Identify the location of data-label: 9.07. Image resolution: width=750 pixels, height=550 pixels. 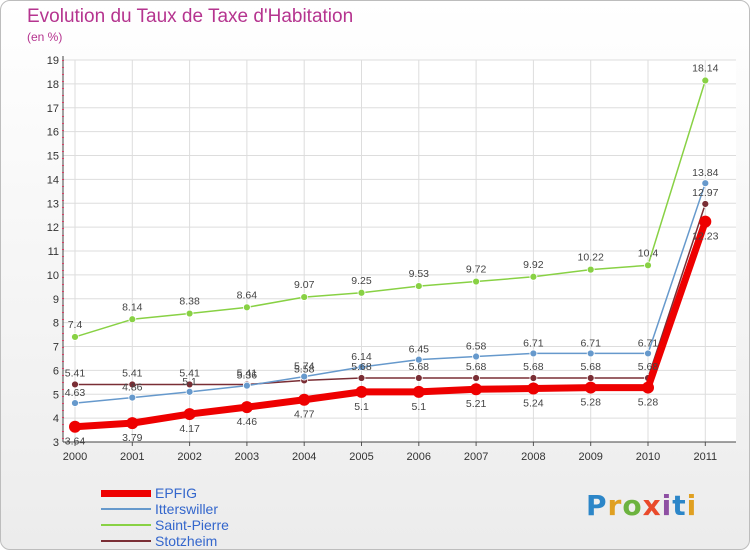
(304, 285).